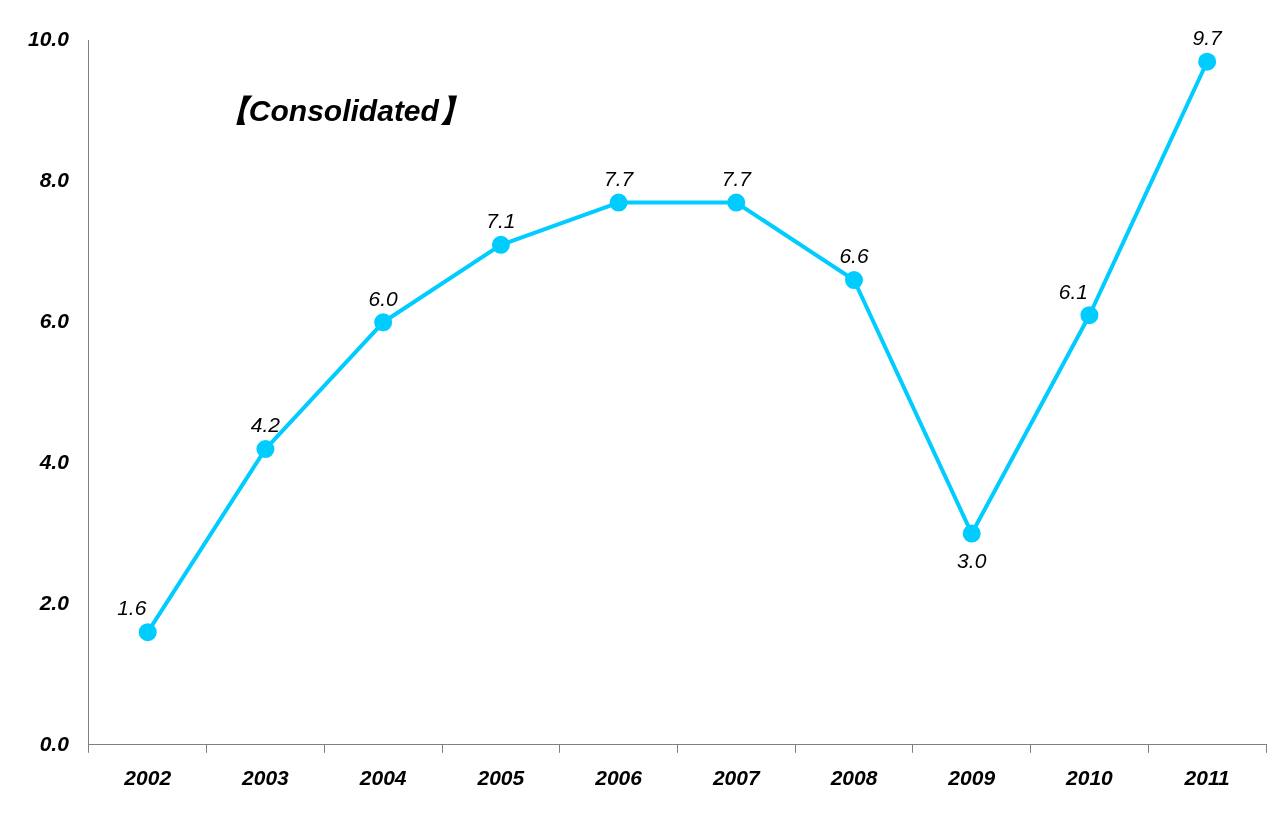  Describe the element at coordinates (265, 425) in the screenshot. I see `data-label: 4.2` at that location.